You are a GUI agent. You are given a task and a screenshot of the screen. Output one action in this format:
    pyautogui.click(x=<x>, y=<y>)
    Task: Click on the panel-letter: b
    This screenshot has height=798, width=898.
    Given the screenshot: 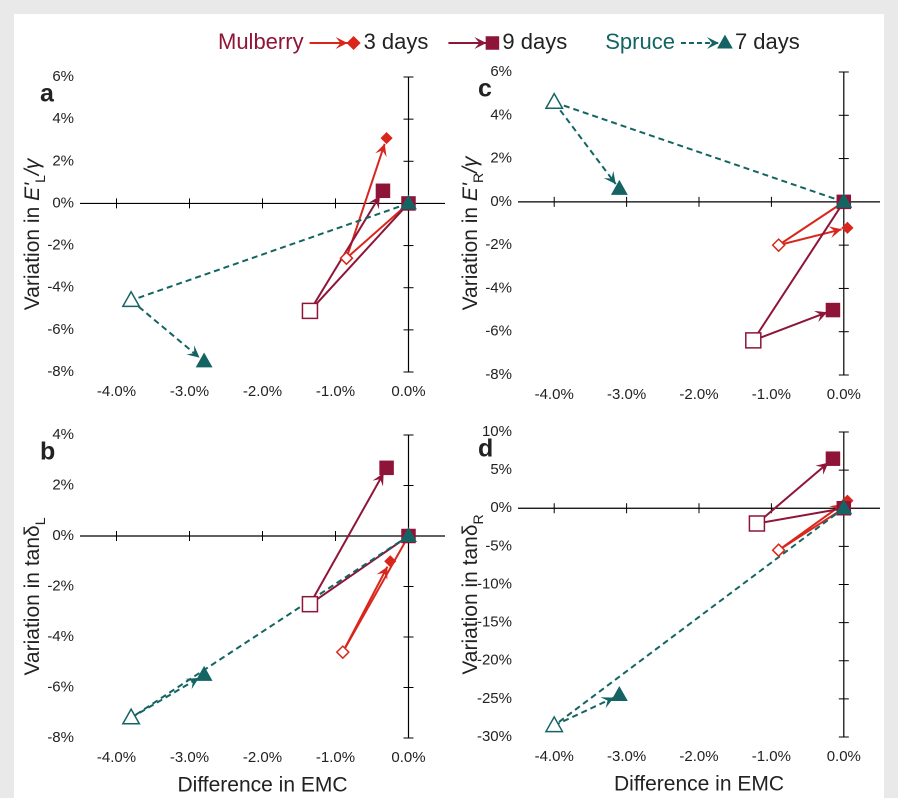 What is the action you would take?
    pyautogui.click(x=47, y=452)
    